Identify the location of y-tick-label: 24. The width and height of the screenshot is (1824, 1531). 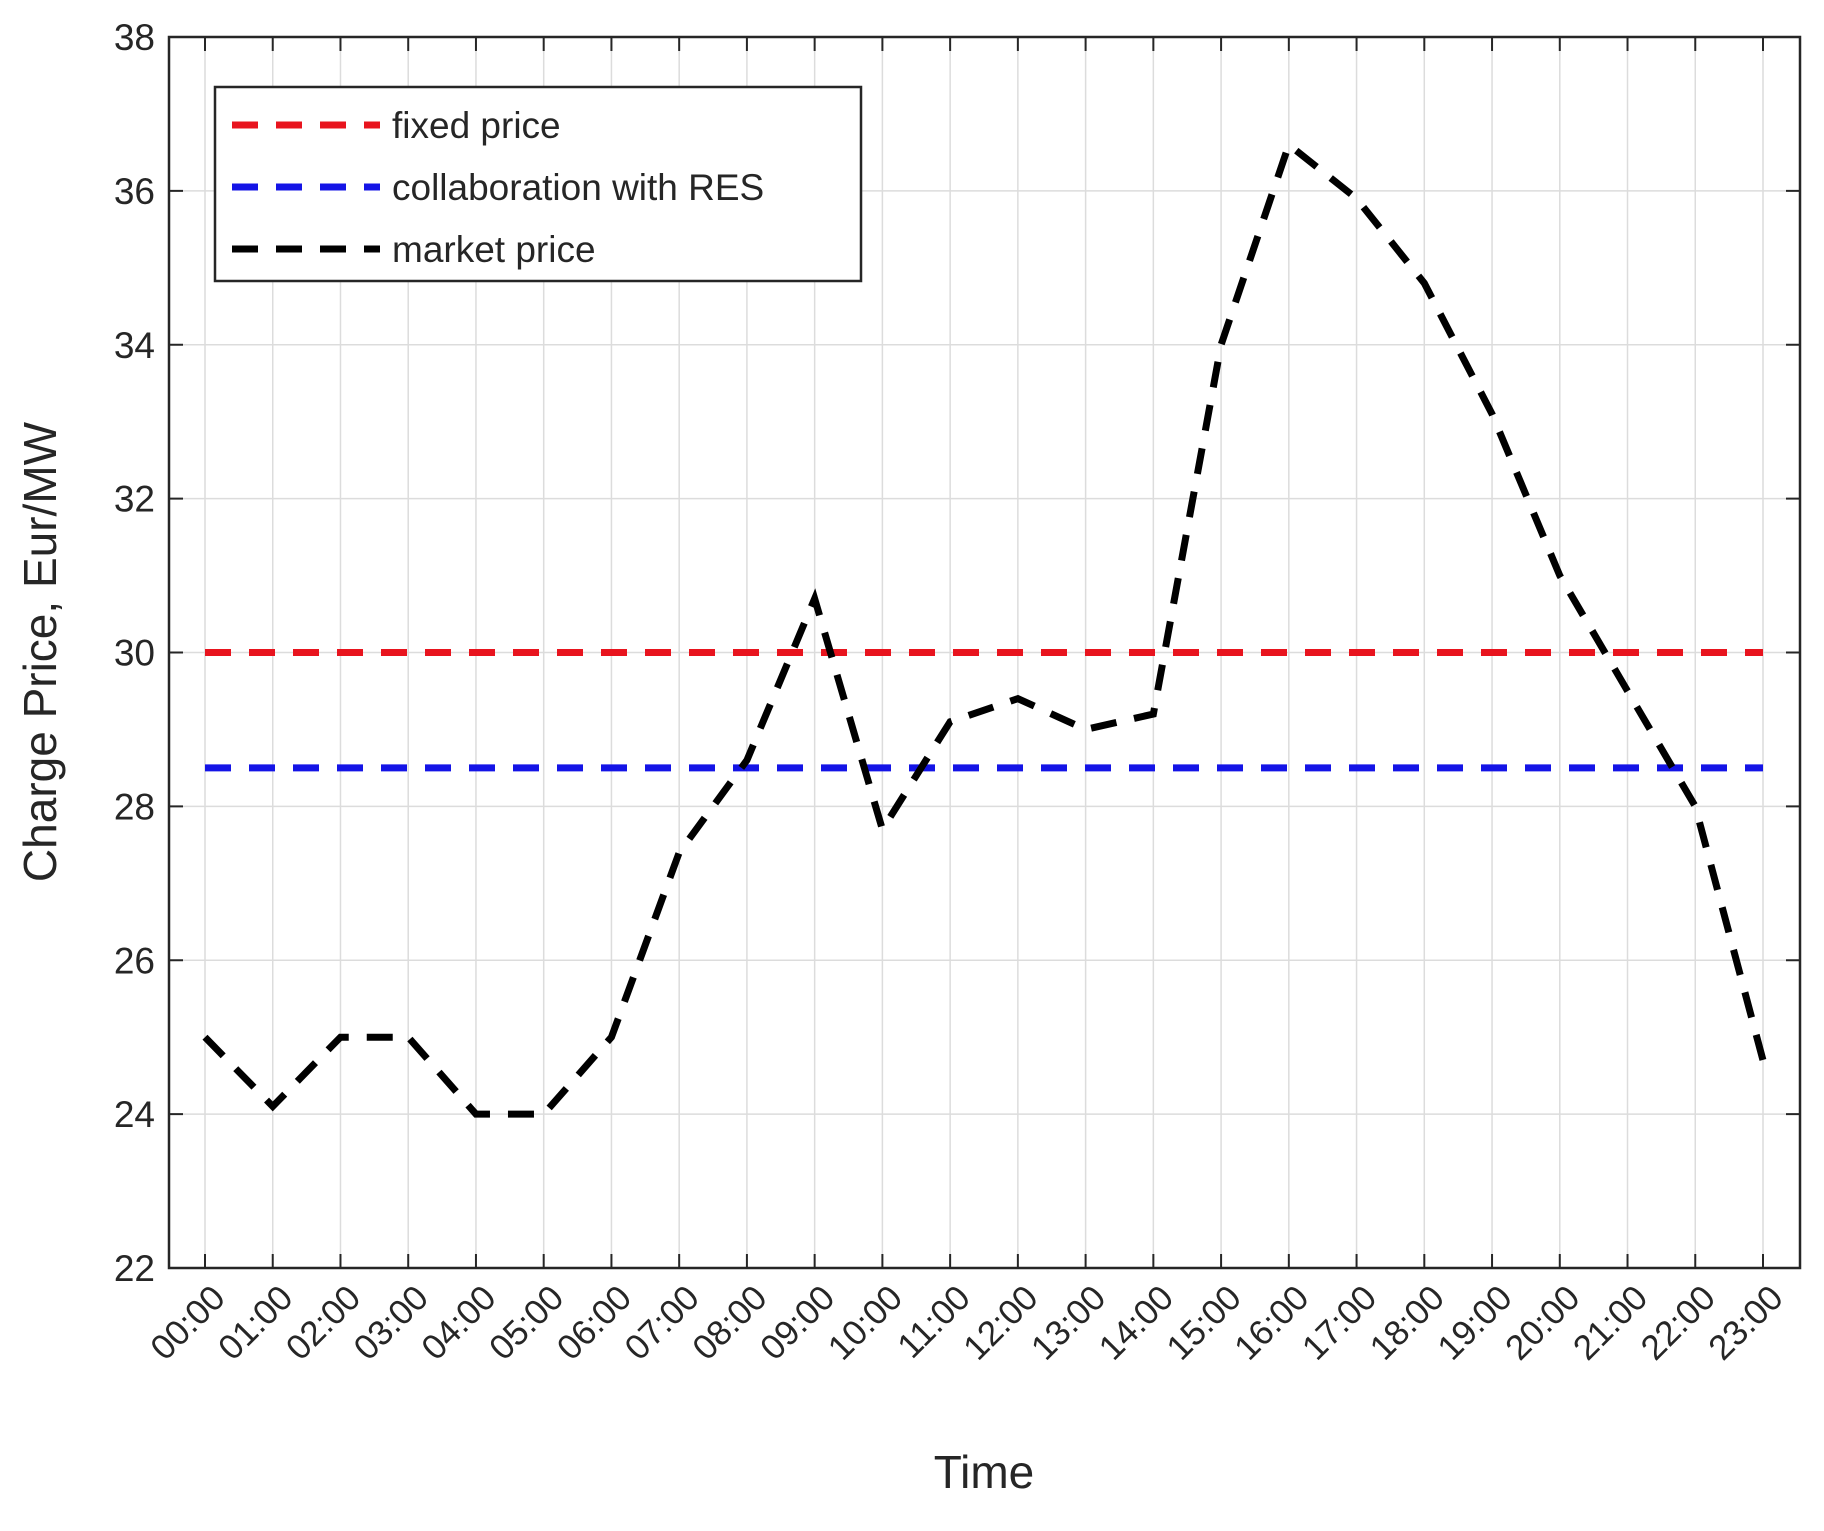
(134, 1114).